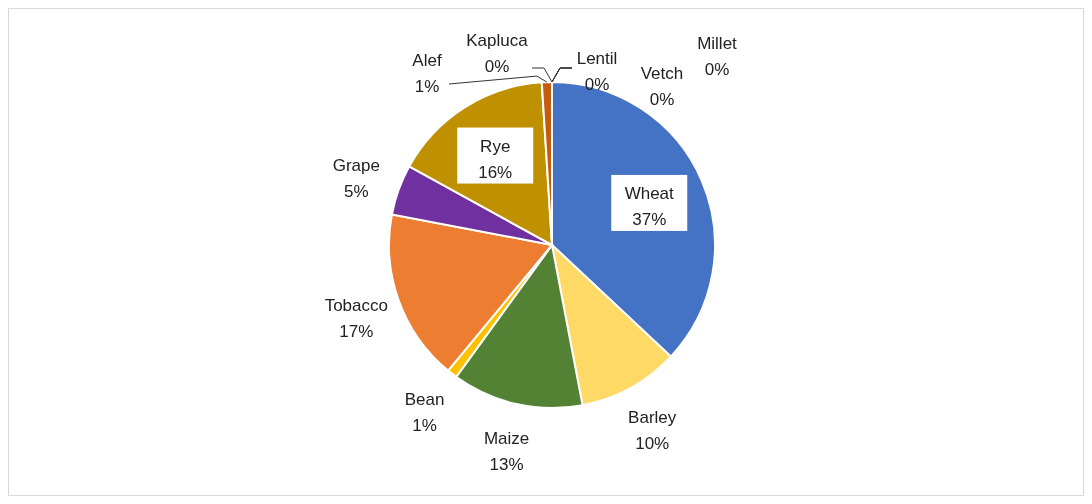 Image resolution: width=1092 pixels, height=504 pixels. Describe the element at coordinates (506, 464) in the screenshot. I see `data-label: 13%` at that location.